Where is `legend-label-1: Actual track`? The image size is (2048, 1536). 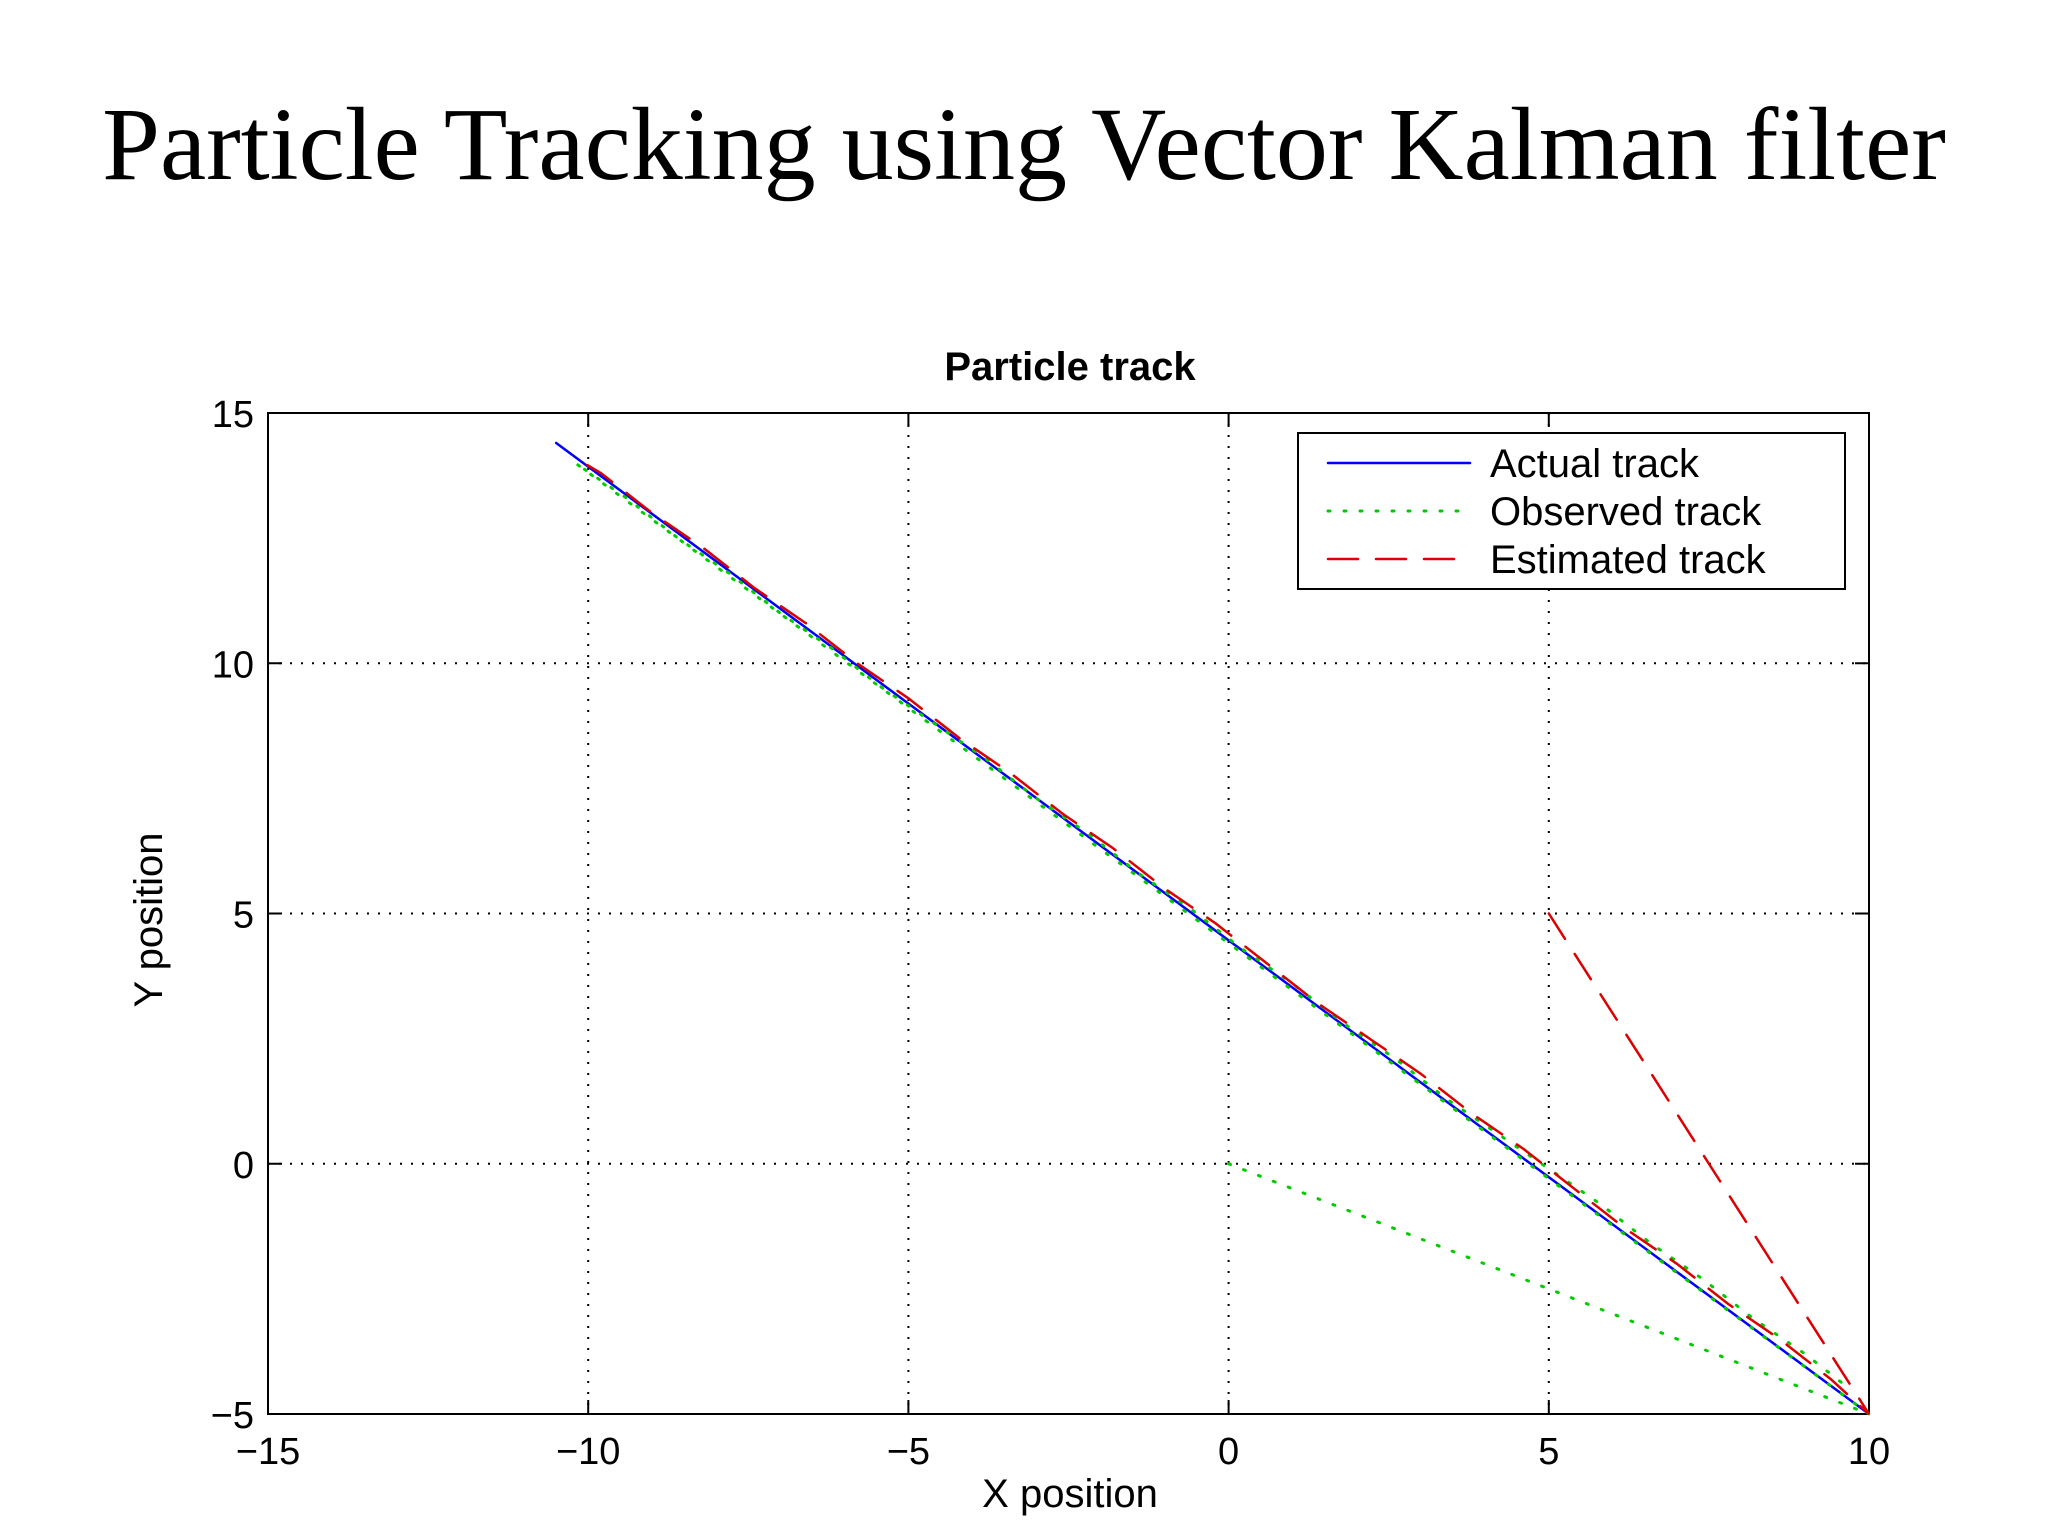
legend-label-1: Actual track is located at coordinates (1595, 464).